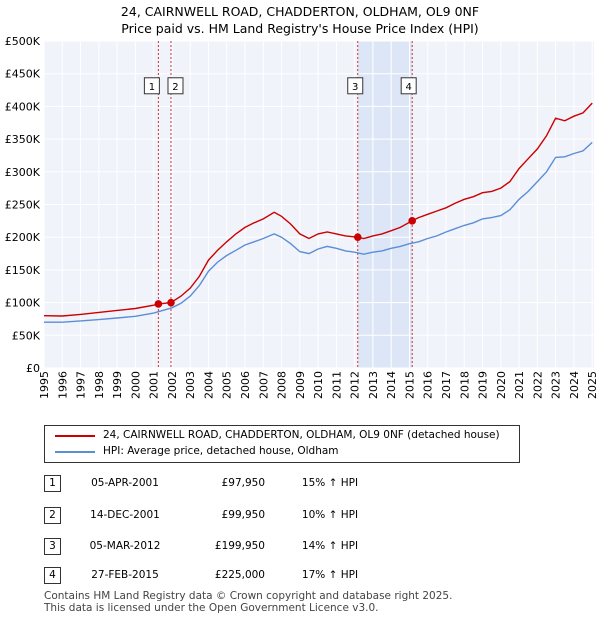  I want to click on x-tick-label: 2009, so click(300, 385).